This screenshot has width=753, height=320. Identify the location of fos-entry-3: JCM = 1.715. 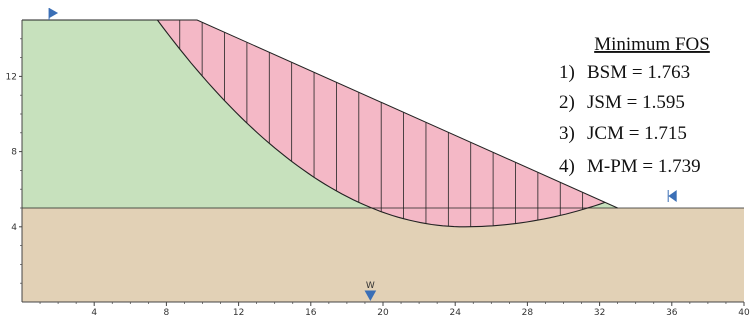
(637, 133).